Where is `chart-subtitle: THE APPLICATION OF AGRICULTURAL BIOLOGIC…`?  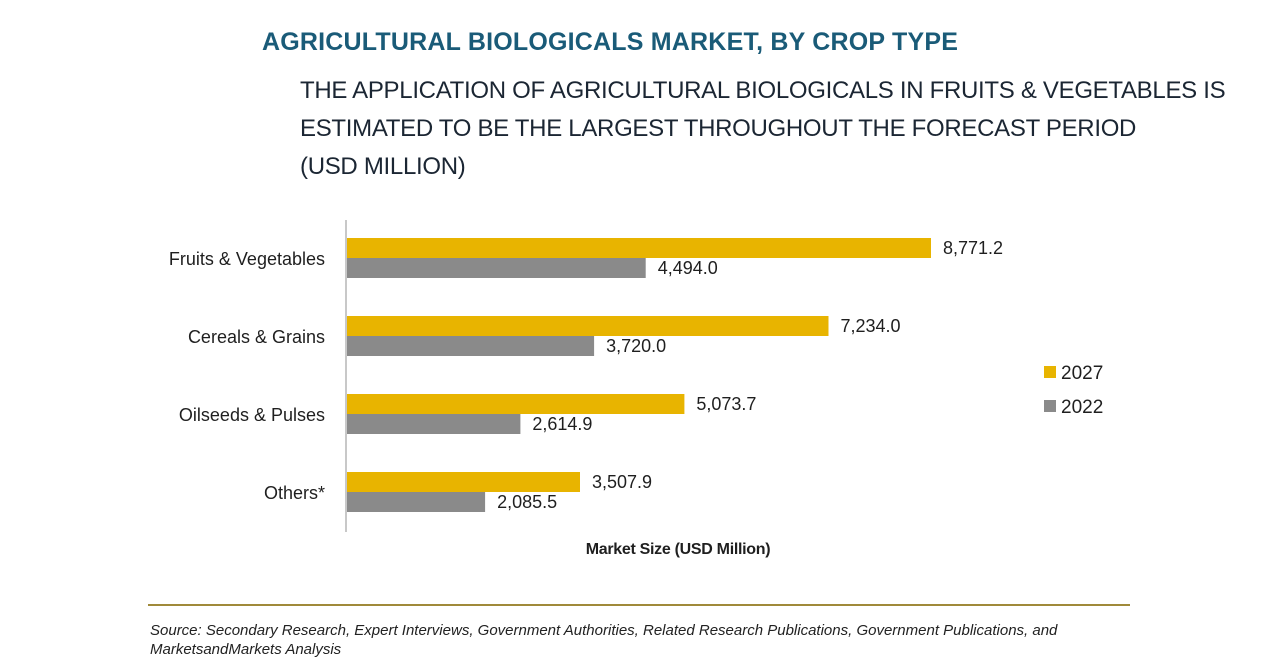
chart-subtitle: THE APPLICATION OF AGRICULTURAL BIOLOGIC… is located at coordinates (763, 129).